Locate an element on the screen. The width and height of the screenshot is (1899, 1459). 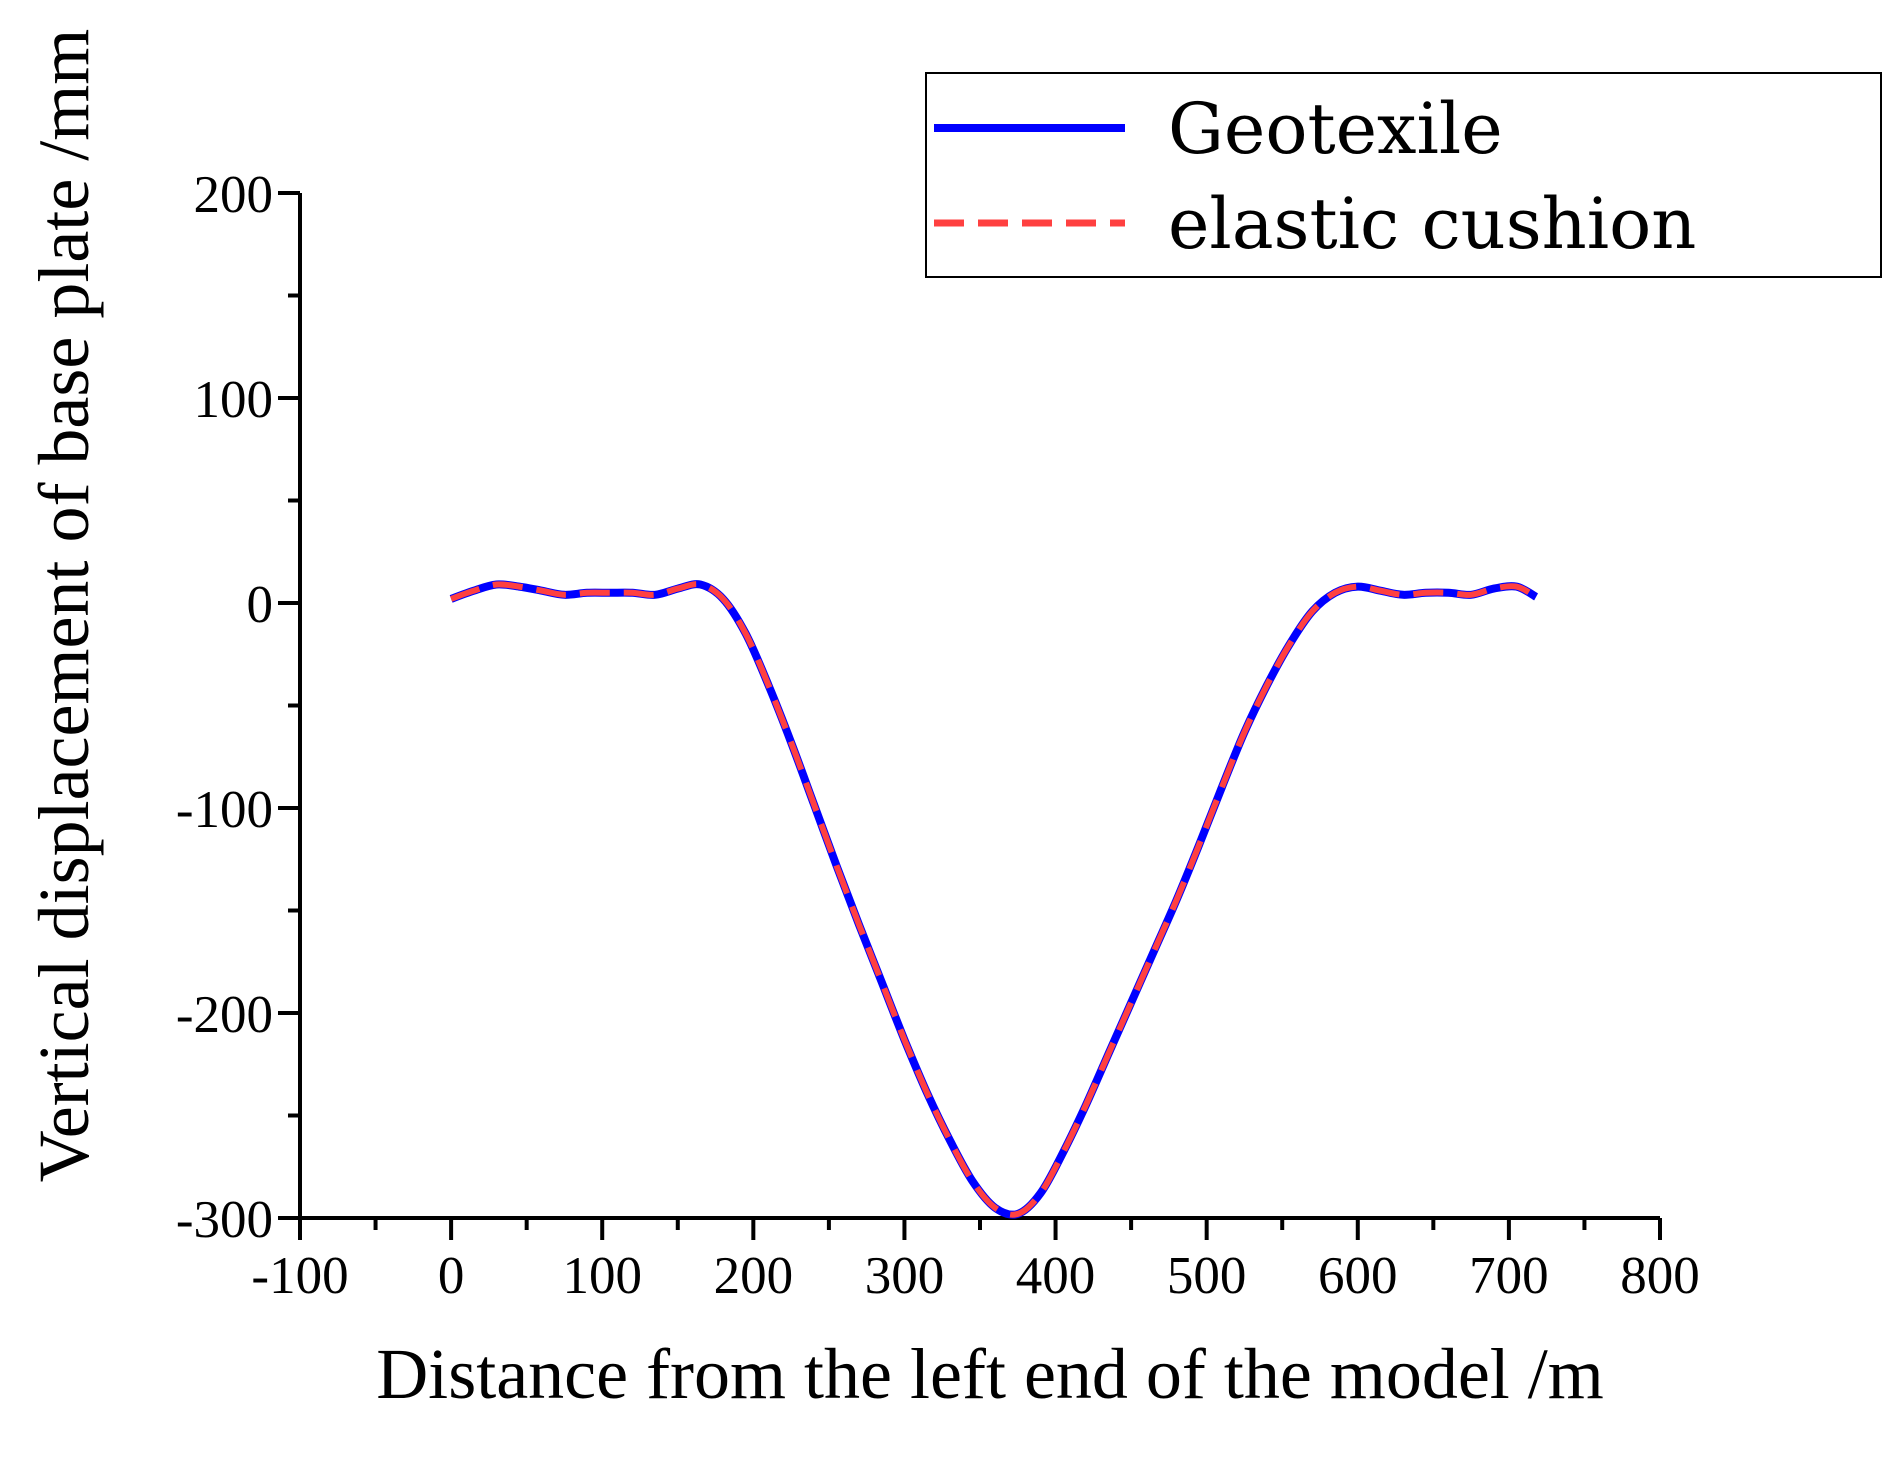
legend-label: Geotexile is located at coordinates (1335, 129).